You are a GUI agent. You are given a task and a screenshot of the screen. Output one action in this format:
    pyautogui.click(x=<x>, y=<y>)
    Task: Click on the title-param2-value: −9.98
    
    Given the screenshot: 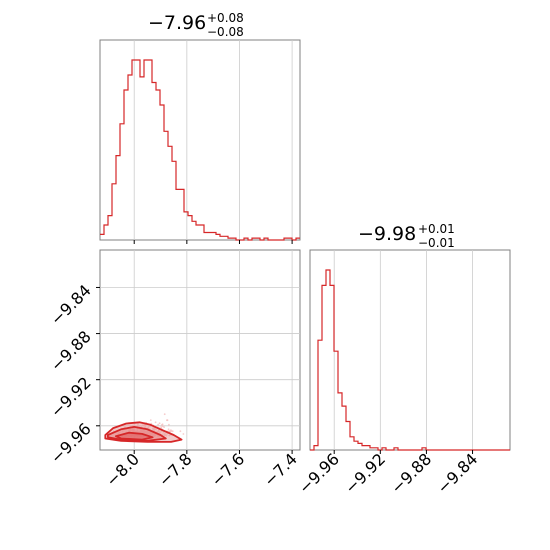 What is the action you would take?
    pyautogui.click(x=387, y=234)
    